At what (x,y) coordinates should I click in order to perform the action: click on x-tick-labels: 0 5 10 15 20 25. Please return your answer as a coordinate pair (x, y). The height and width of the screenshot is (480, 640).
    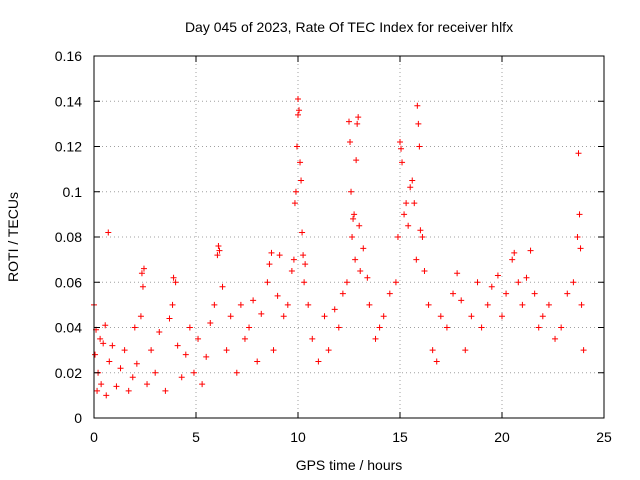
    Looking at the image, I should click on (351, 437).